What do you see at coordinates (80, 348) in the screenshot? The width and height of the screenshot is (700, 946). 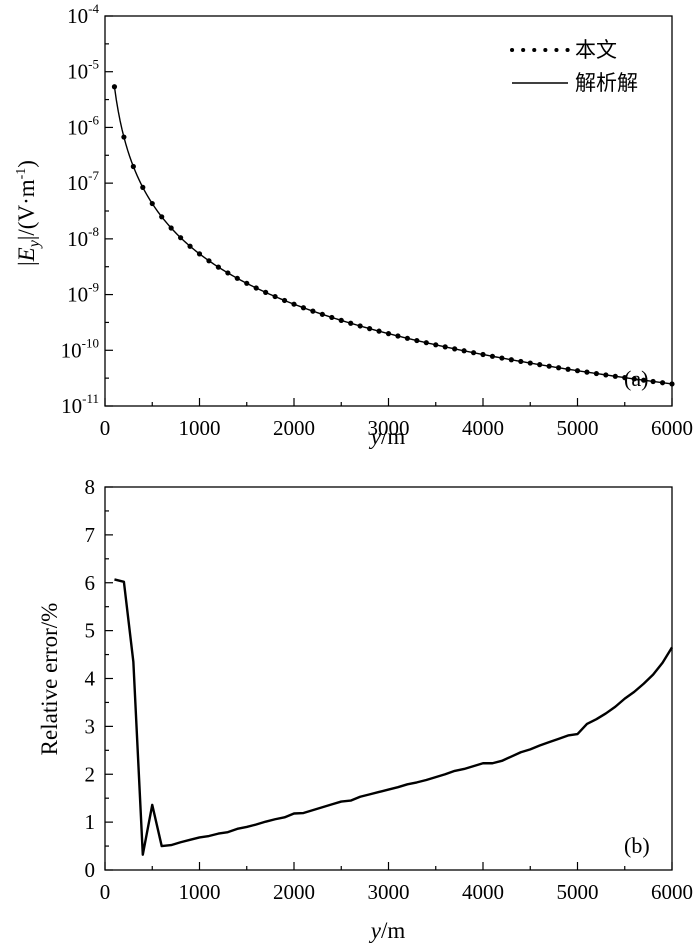 I see `panel-a-y-tick-label: 10⁻¹⁰` at bounding box center [80, 348].